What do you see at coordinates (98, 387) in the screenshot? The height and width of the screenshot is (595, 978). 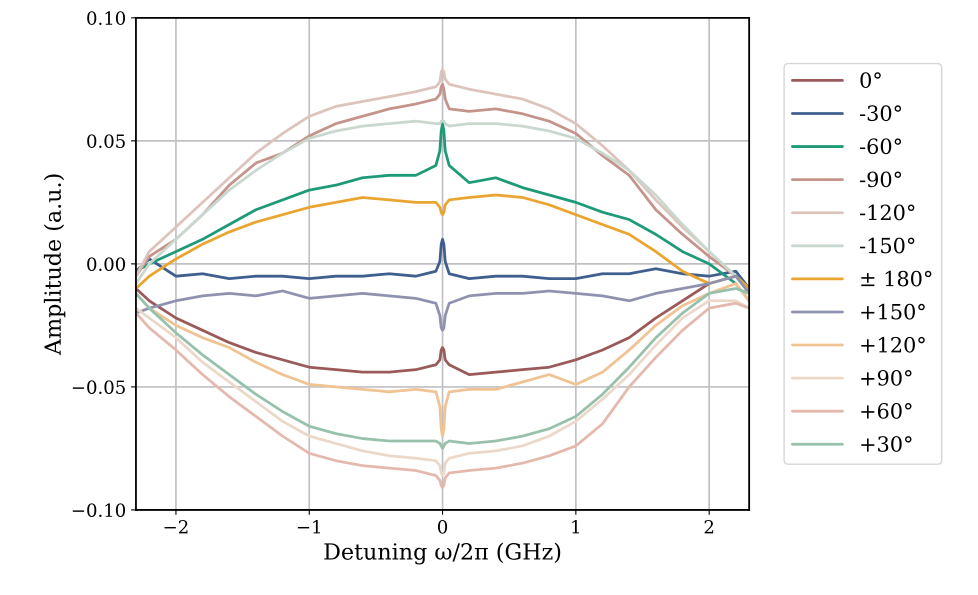 I see `y-tick-label: −0.05` at bounding box center [98, 387].